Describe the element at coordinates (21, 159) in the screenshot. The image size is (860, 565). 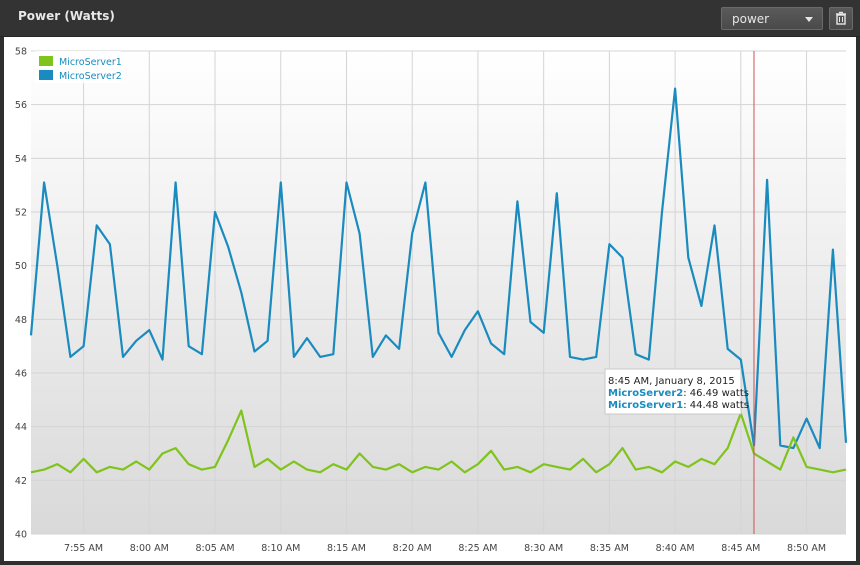
I see `y-tick-label: 54` at that location.